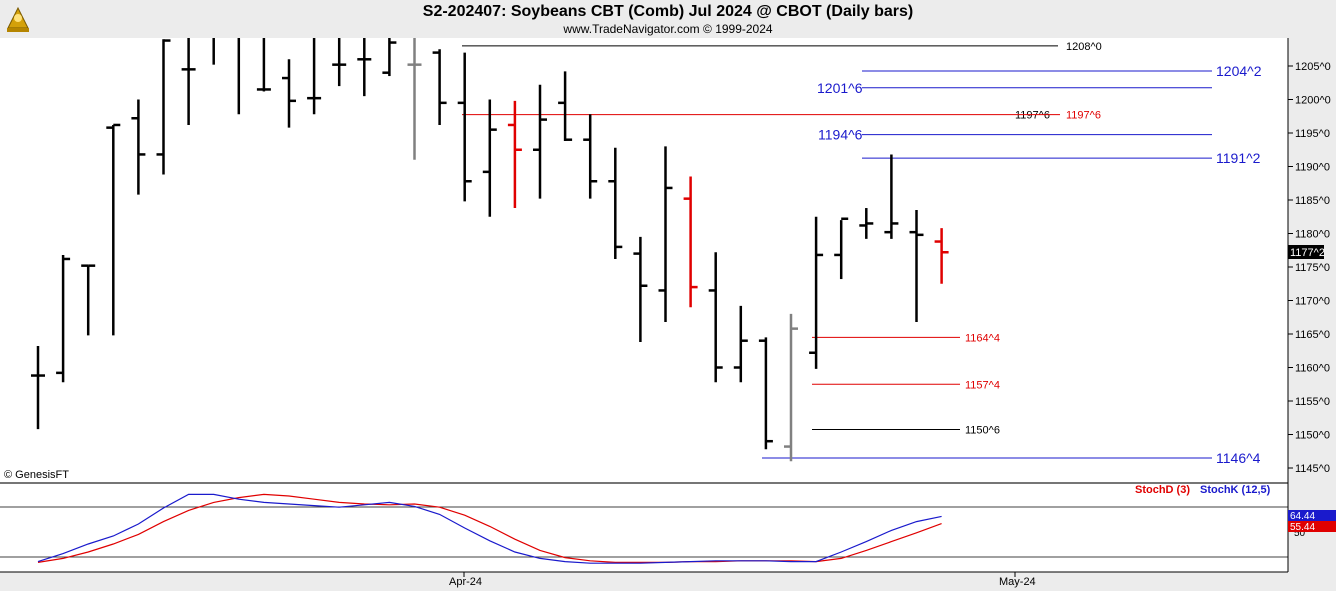  I want to click on stoch-tick-50: 50, so click(1300, 533).